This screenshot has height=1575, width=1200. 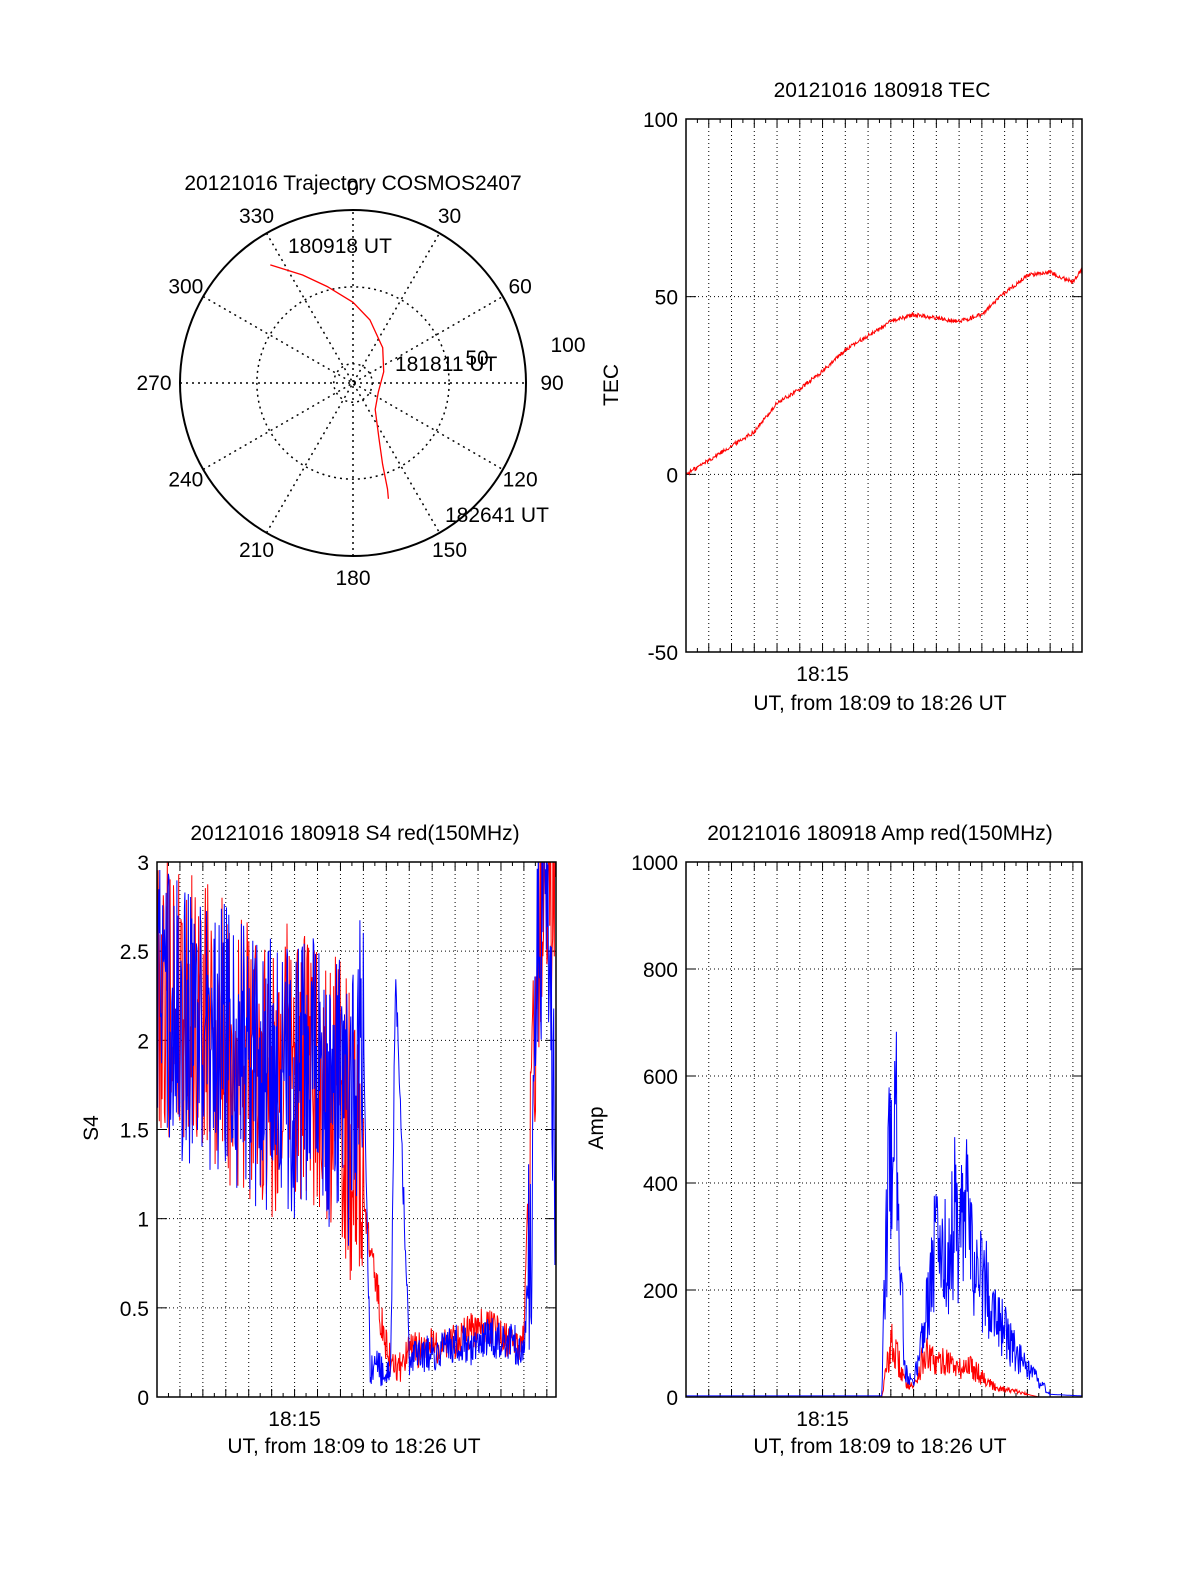 What do you see at coordinates (663, 653) in the screenshot?
I see `tec-ytick-label: -50` at bounding box center [663, 653].